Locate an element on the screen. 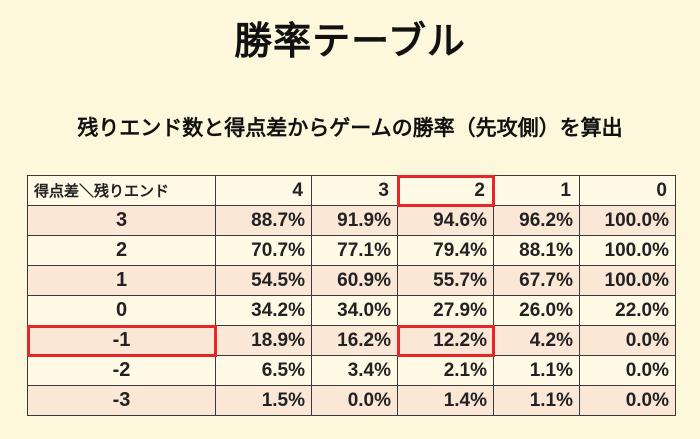 The width and height of the screenshot is (700, 439). table-cell: 6.5% is located at coordinates (263, 370).